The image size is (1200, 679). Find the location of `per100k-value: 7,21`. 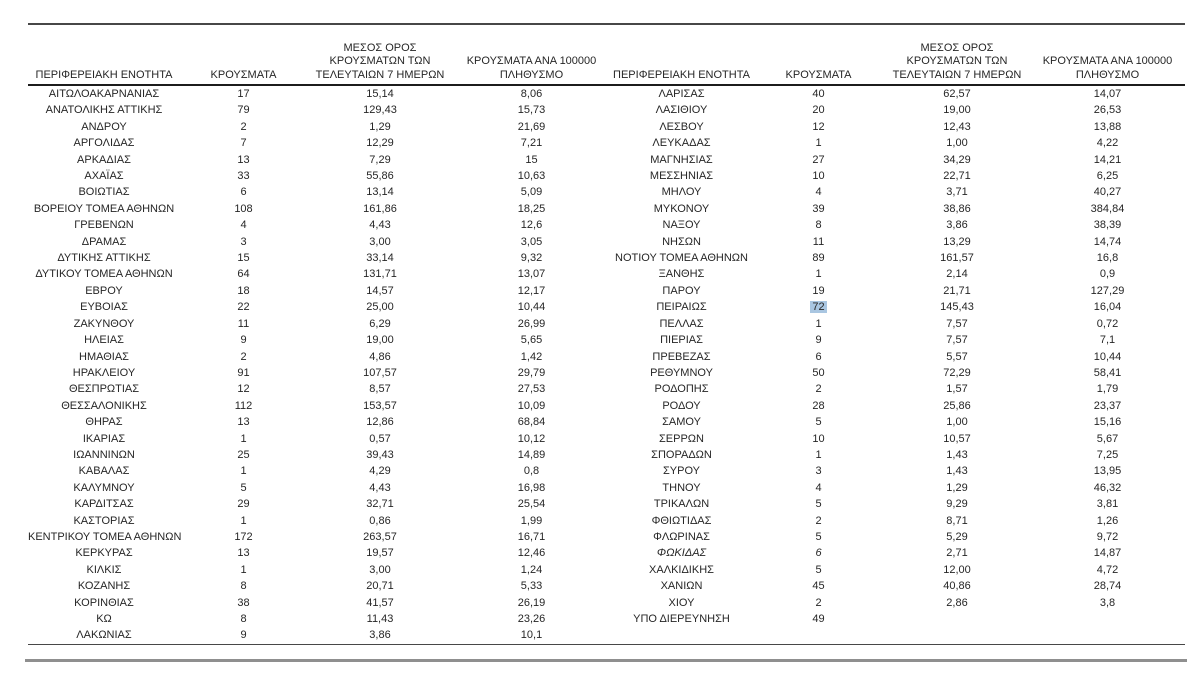

per100k-value: 7,21 is located at coordinates (531, 143).